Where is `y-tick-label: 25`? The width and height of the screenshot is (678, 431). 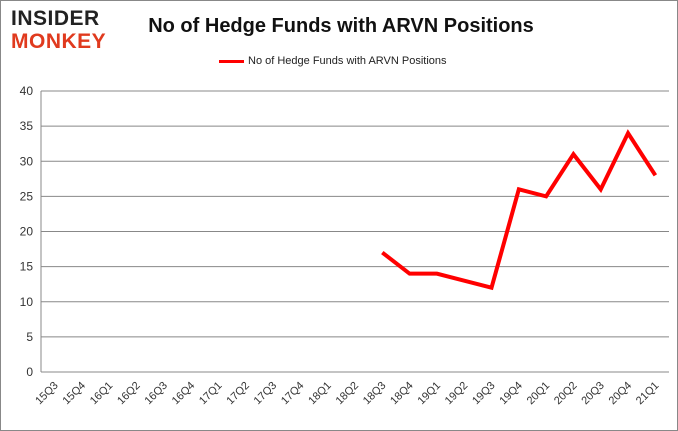
y-tick-label: 25 is located at coordinates (27, 196).